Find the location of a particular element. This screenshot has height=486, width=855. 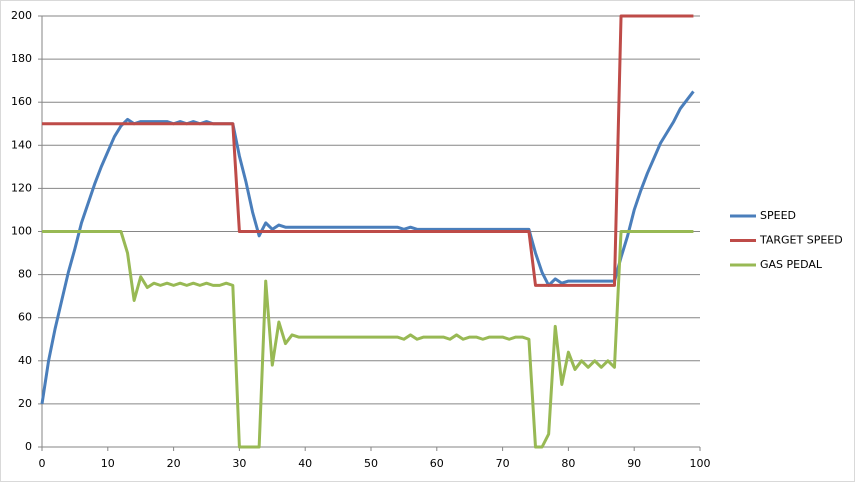

y-tick-label: 20 is located at coordinates (25, 403).